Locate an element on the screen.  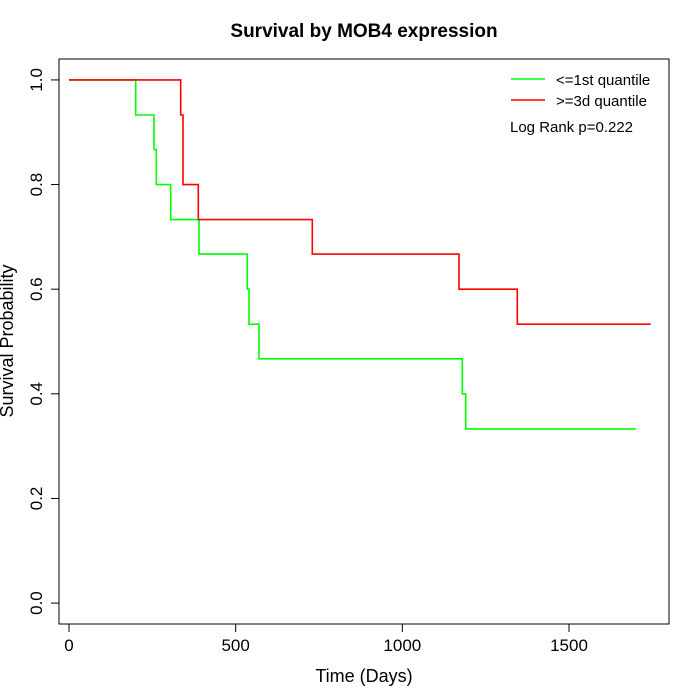
y-tick-label: 1.0 is located at coordinates (36, 80).